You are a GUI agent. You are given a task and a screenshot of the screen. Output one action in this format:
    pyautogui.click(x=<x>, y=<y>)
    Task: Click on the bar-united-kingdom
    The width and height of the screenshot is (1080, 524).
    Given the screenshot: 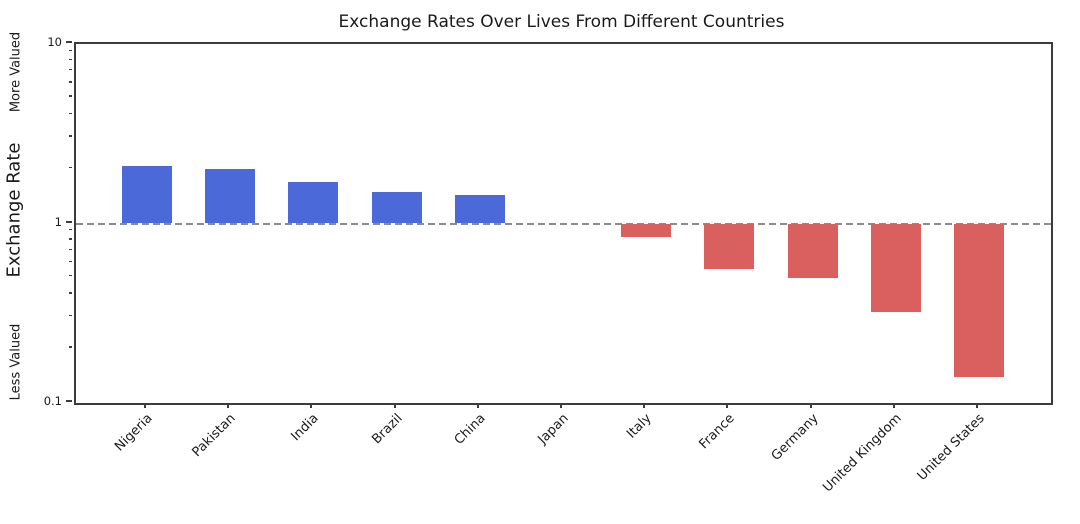 What is the action you would take?
    pyautogui.click(x=895, y=268)
    